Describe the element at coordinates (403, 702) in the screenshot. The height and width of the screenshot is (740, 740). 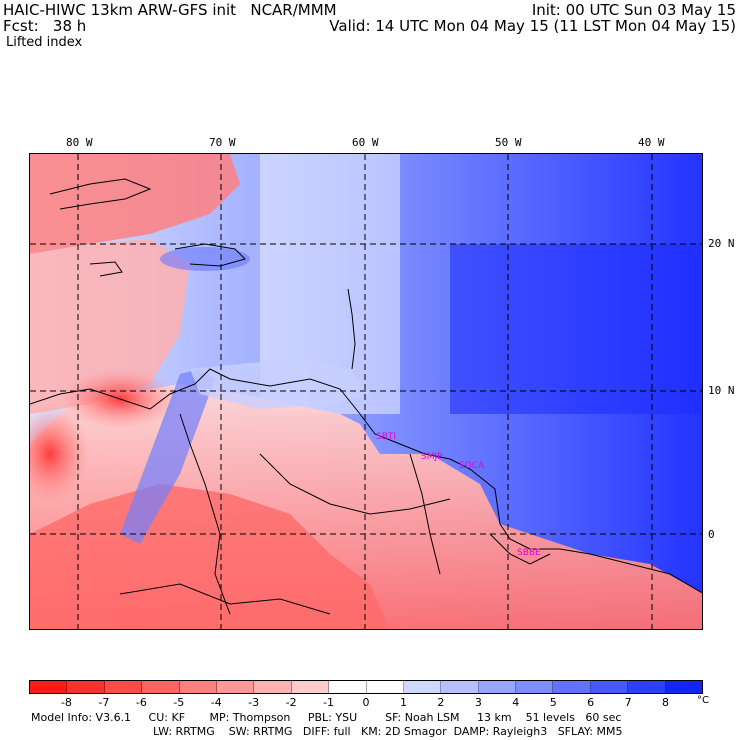
I see `colorbar-tick-label: 1` at that location.